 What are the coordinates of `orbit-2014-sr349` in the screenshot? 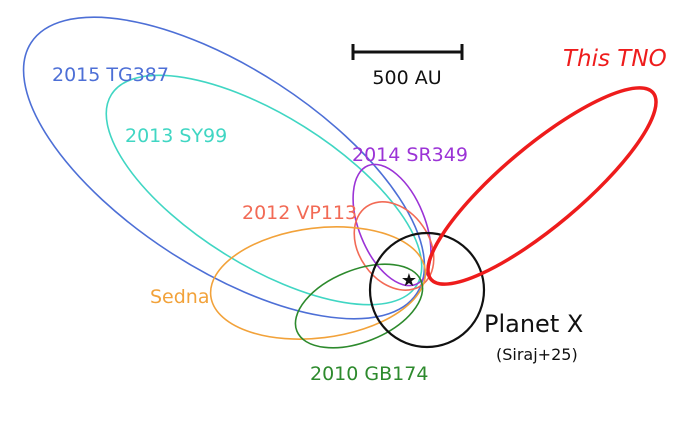 It's located at (392, 225).